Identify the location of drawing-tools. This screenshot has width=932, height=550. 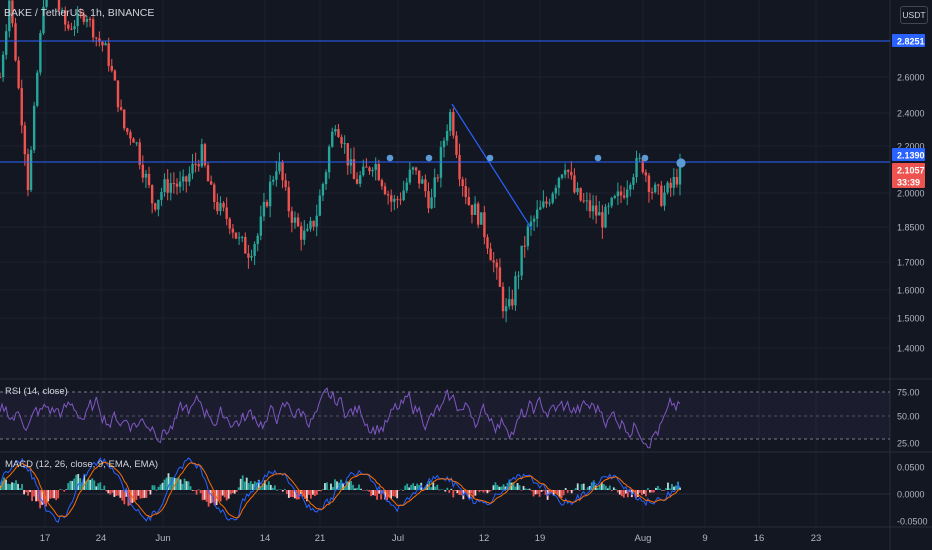
(536, 166).